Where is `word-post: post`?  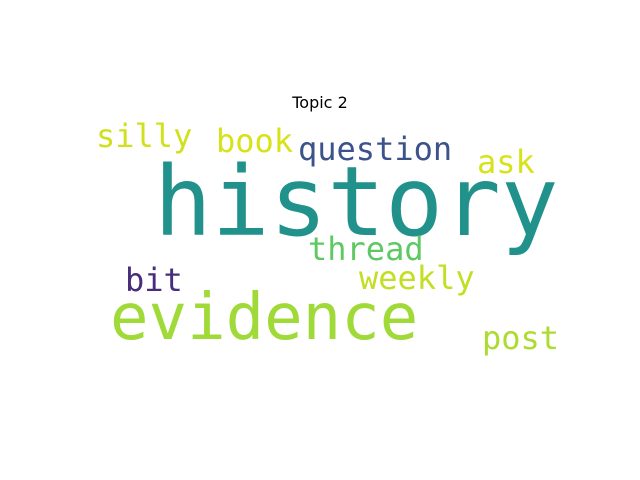 word-post: post is located at coordinates (521, 338).